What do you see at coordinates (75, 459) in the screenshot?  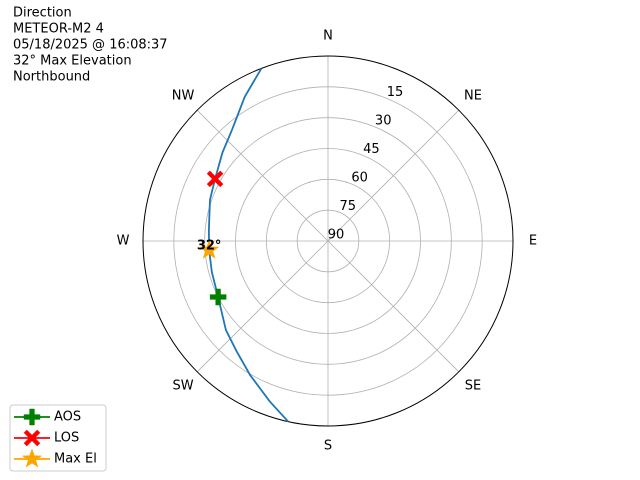 I see `legend-label: Max El` at bounding box center [75, 459].